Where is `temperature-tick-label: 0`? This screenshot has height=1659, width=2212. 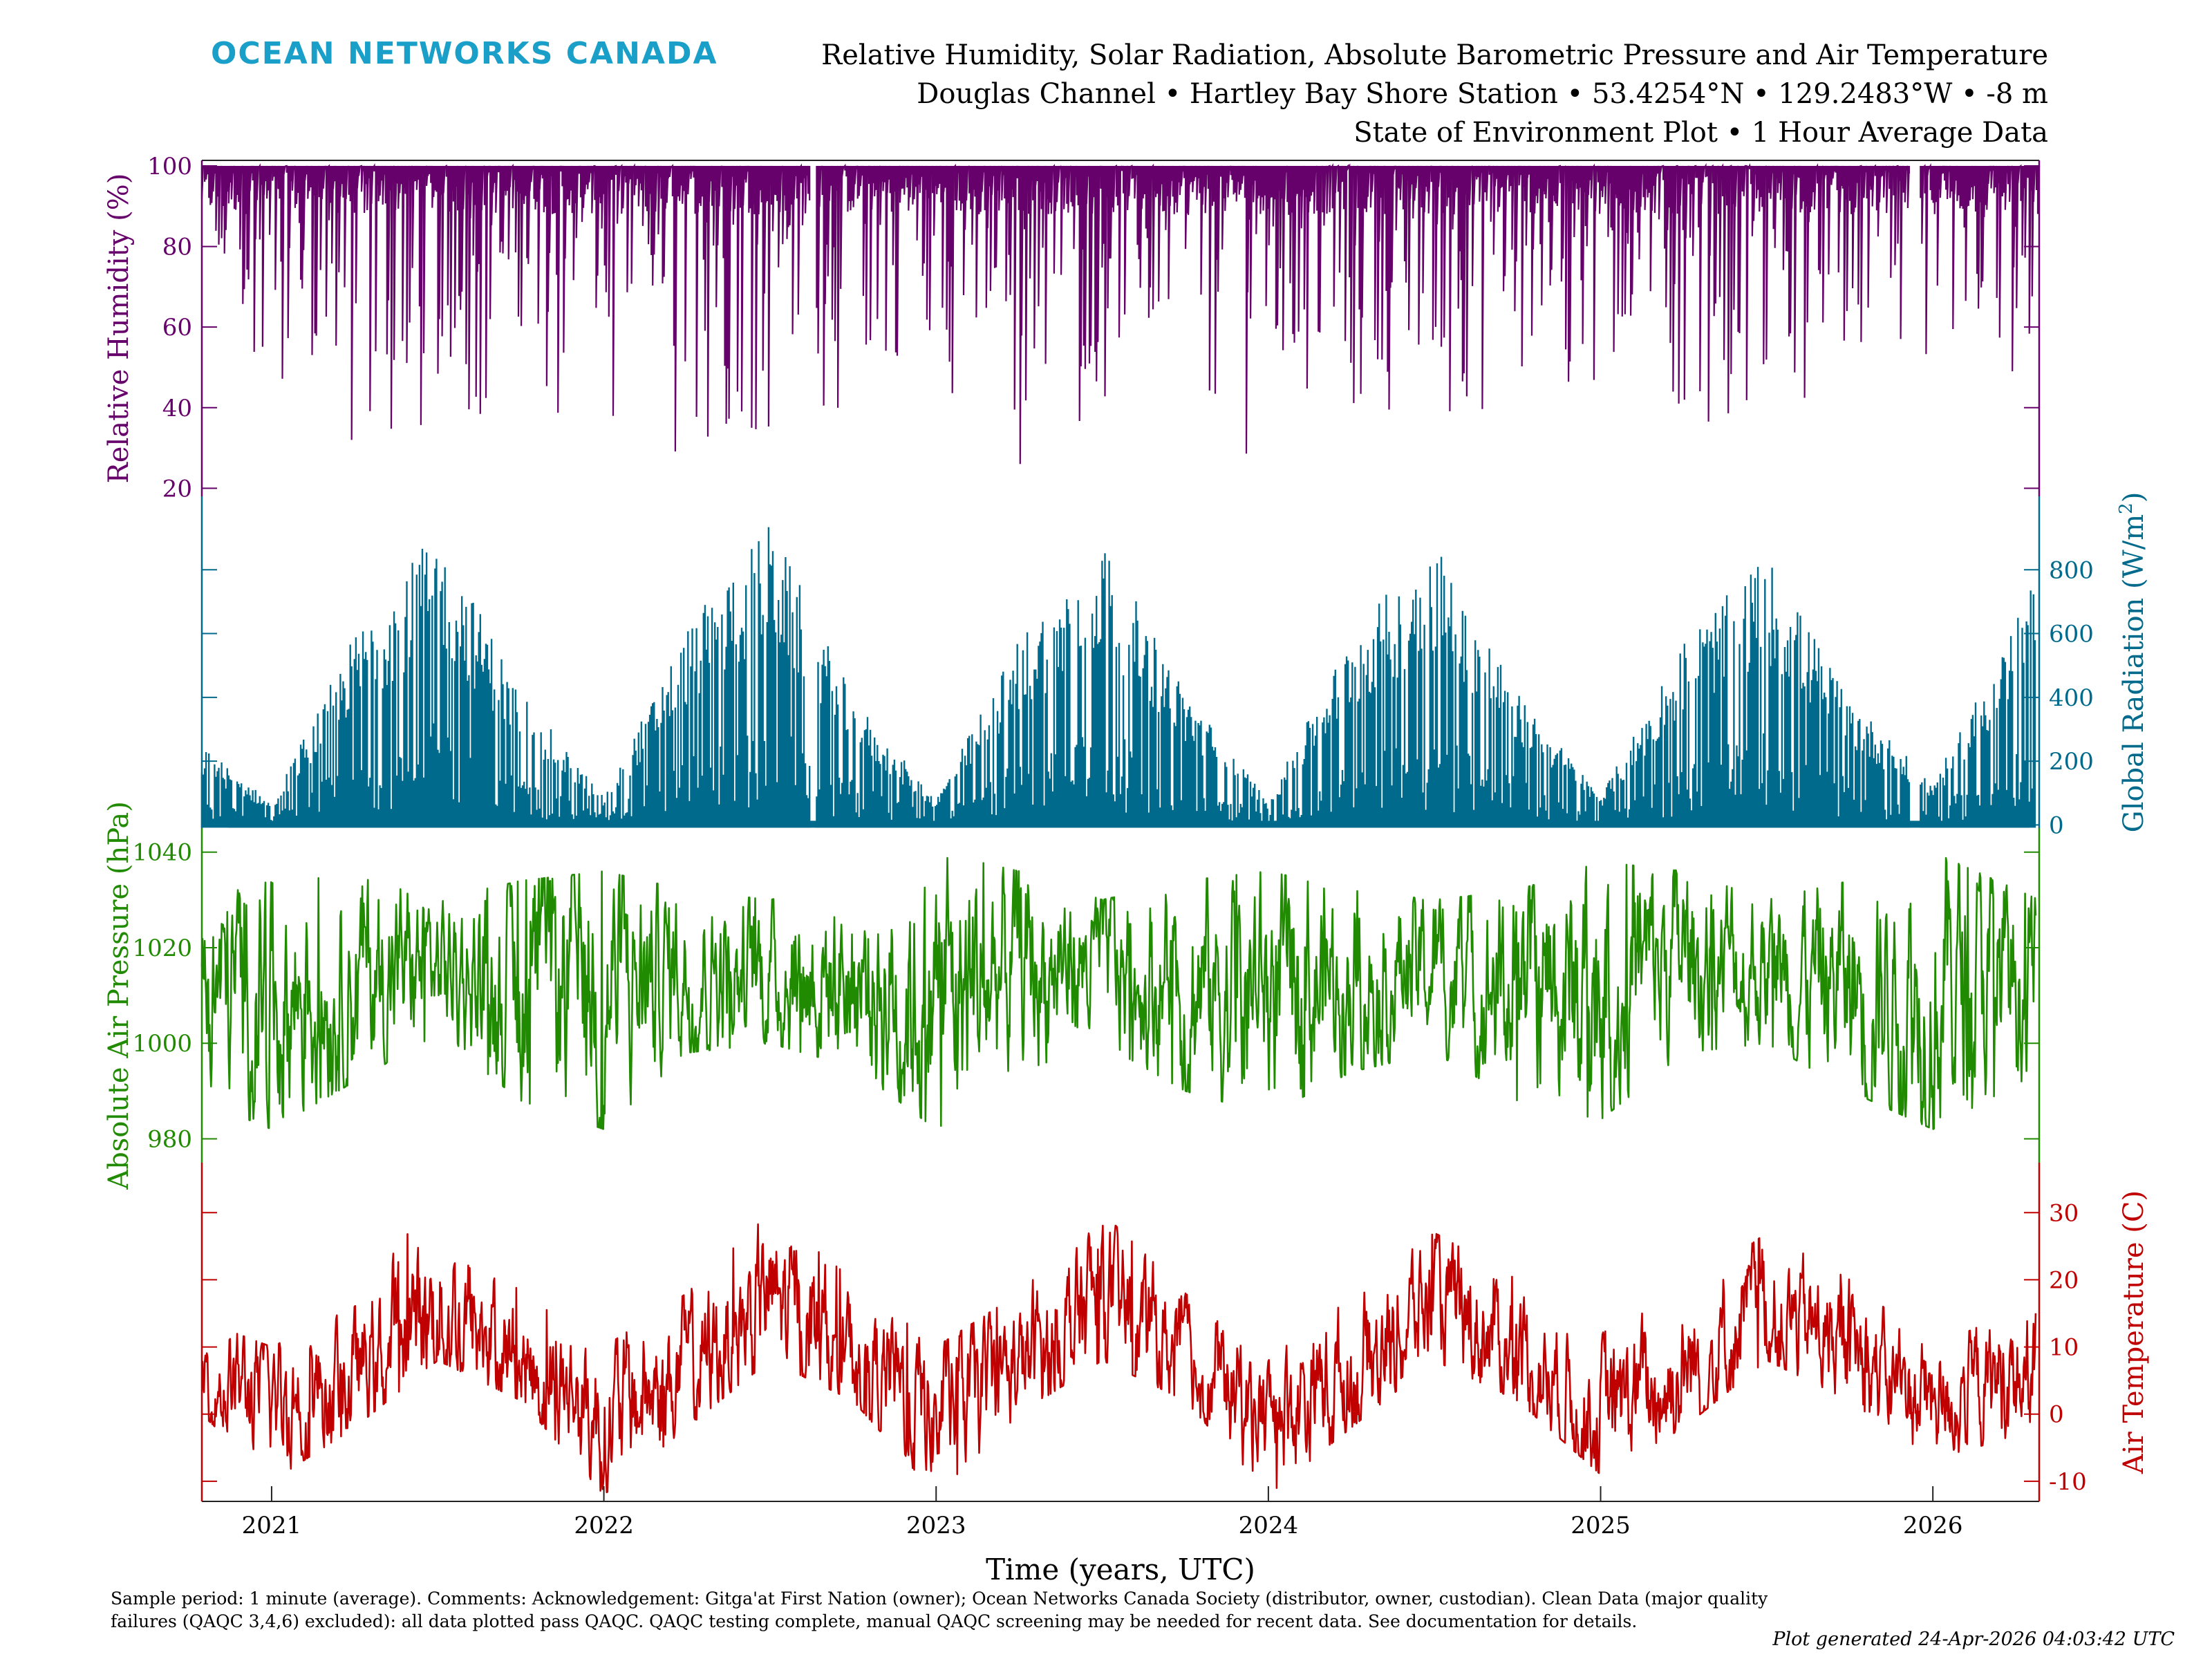 temperature-tick-label: 0 is located at coordinates (2056, 1415).